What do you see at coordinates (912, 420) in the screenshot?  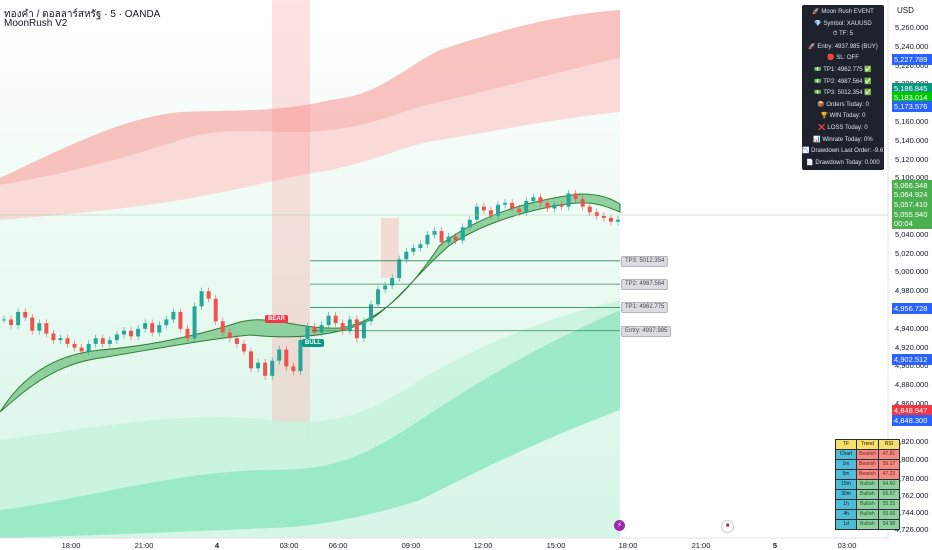 I see `price-badge: 4,848.300` at bounding box center [912, 420].